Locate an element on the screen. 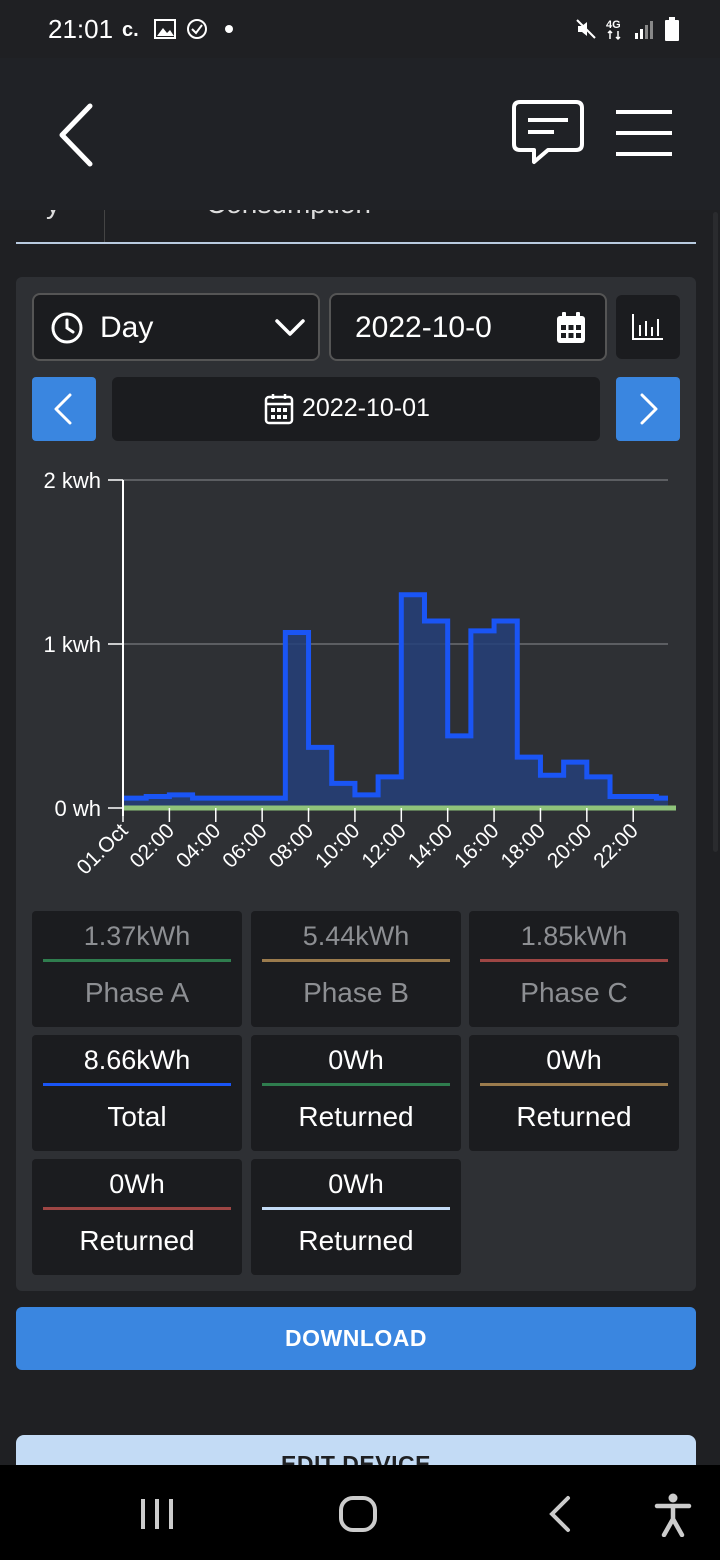 Image resolution: width=720 pixels, height=1560 pixels. x-tick-label: 02:00 is located at coordinates (151, 845).